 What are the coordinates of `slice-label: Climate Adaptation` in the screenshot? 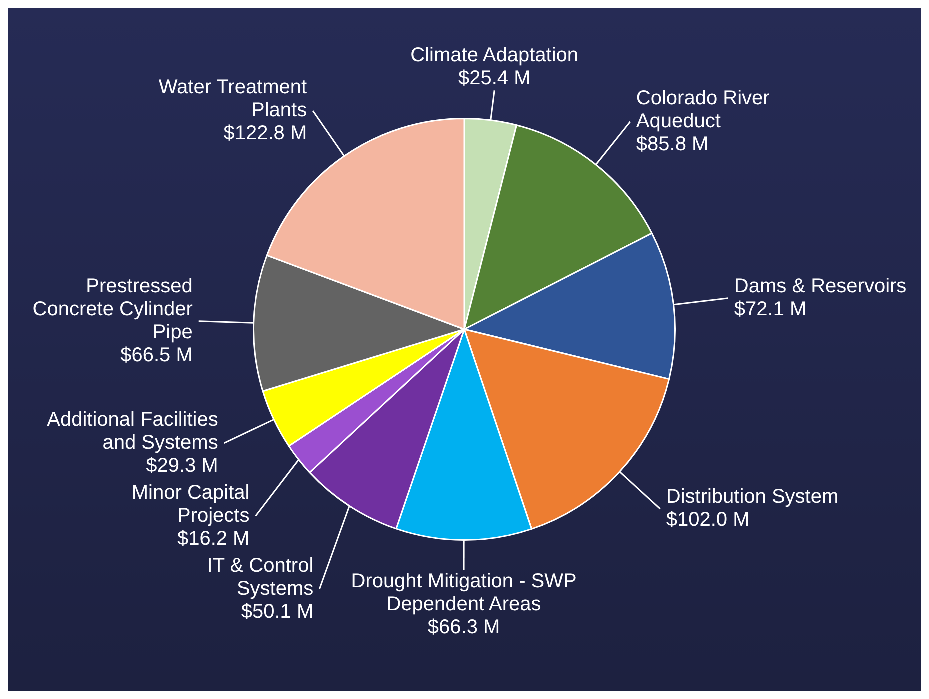 It's located at (494, 55).